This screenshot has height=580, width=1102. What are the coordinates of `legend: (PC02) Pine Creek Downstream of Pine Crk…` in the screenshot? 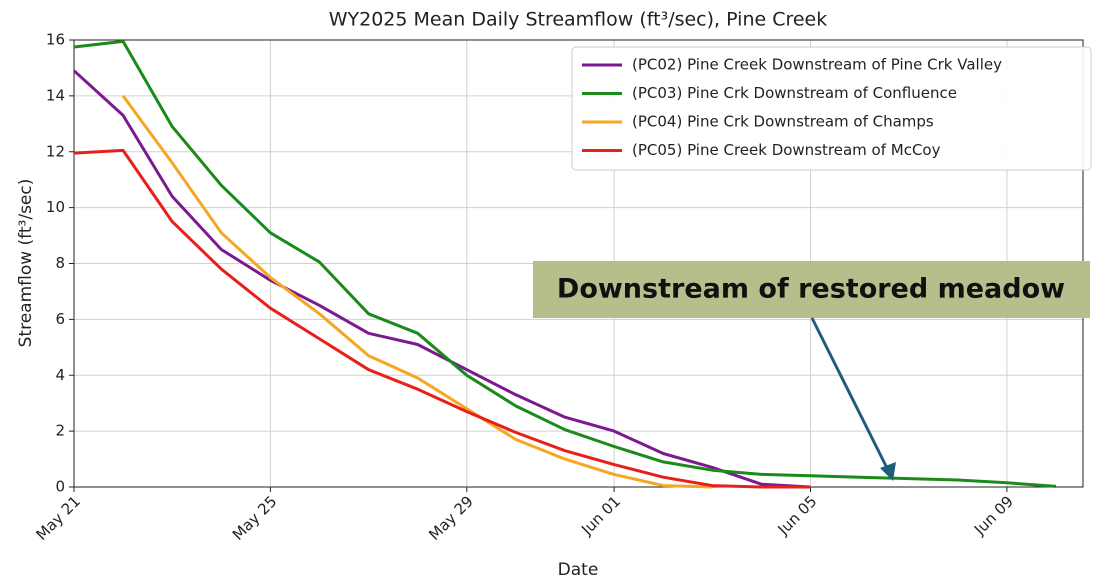 It's located at (831, 108).